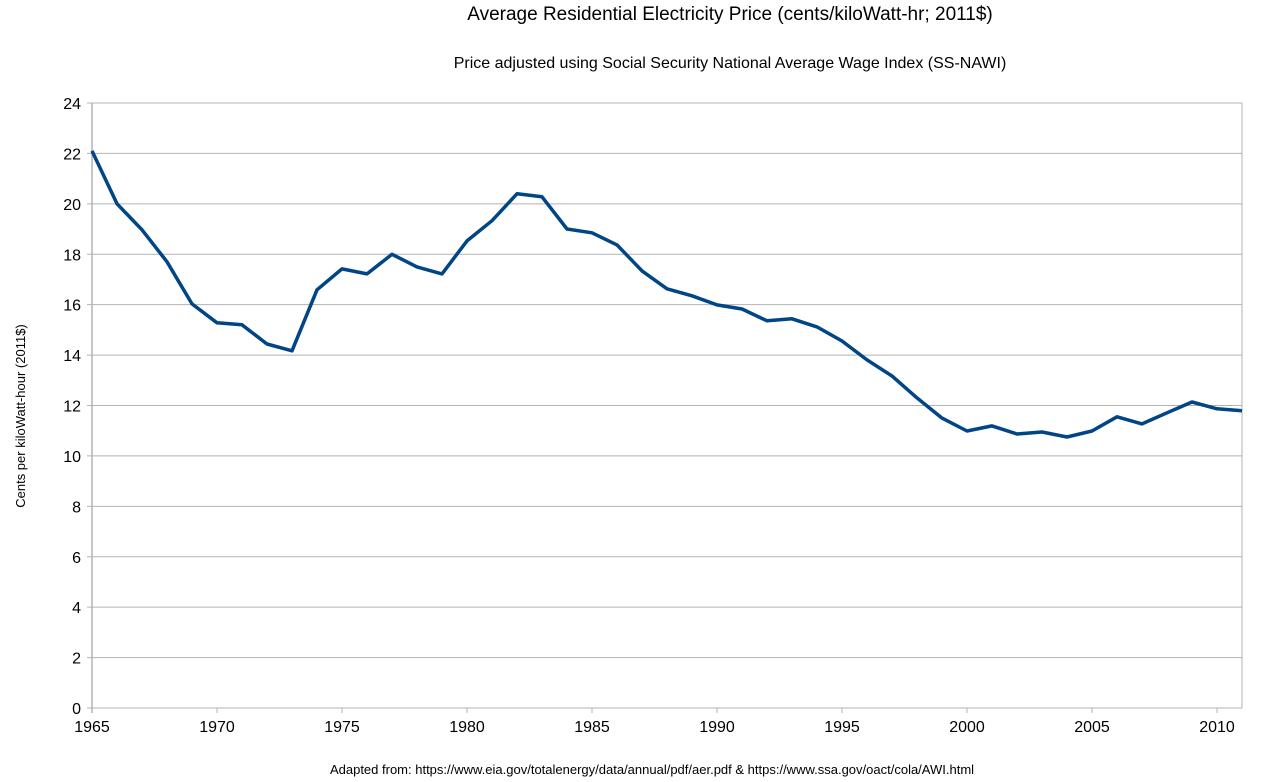 This screenshot has width=1275, height=782. What do you see at coordinates (72, 407) in the screenshot?
I see `y-tick-label: 12` at bounding box center [72, 407].